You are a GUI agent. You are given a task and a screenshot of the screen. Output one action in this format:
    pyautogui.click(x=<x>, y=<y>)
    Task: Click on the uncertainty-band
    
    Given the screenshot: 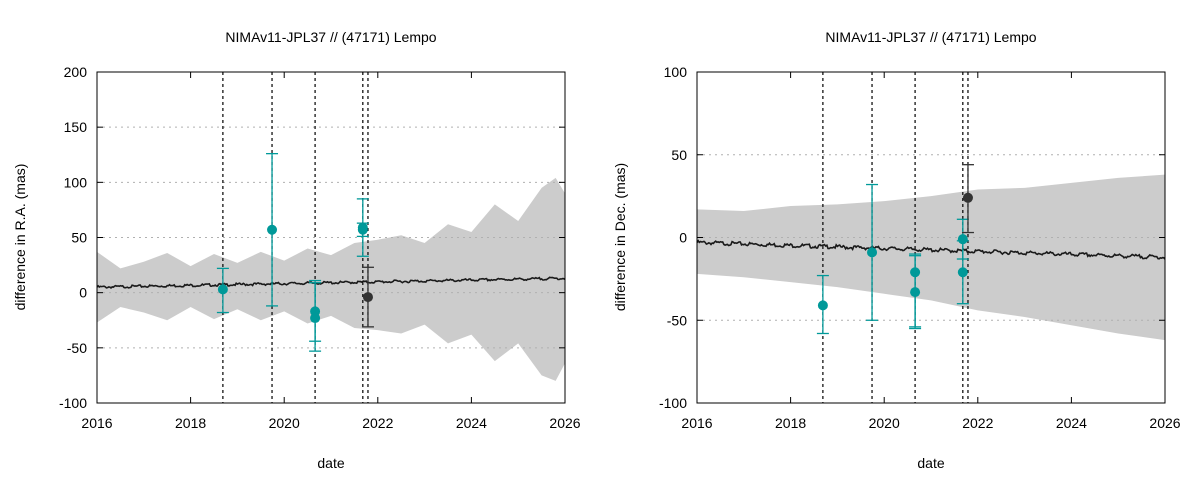 What is the action you would take?
    pyautogui.click(x=931, y=257)
    